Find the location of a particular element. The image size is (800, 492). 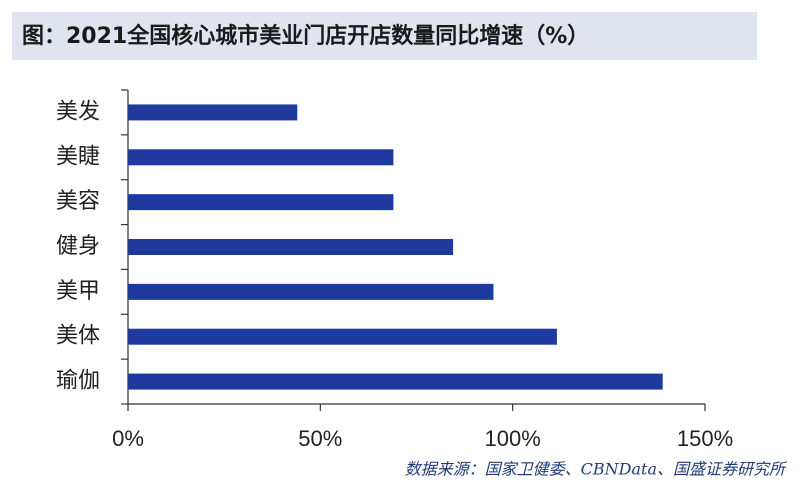

y-tick-label: 美体 is located at coordinates (78, 336).